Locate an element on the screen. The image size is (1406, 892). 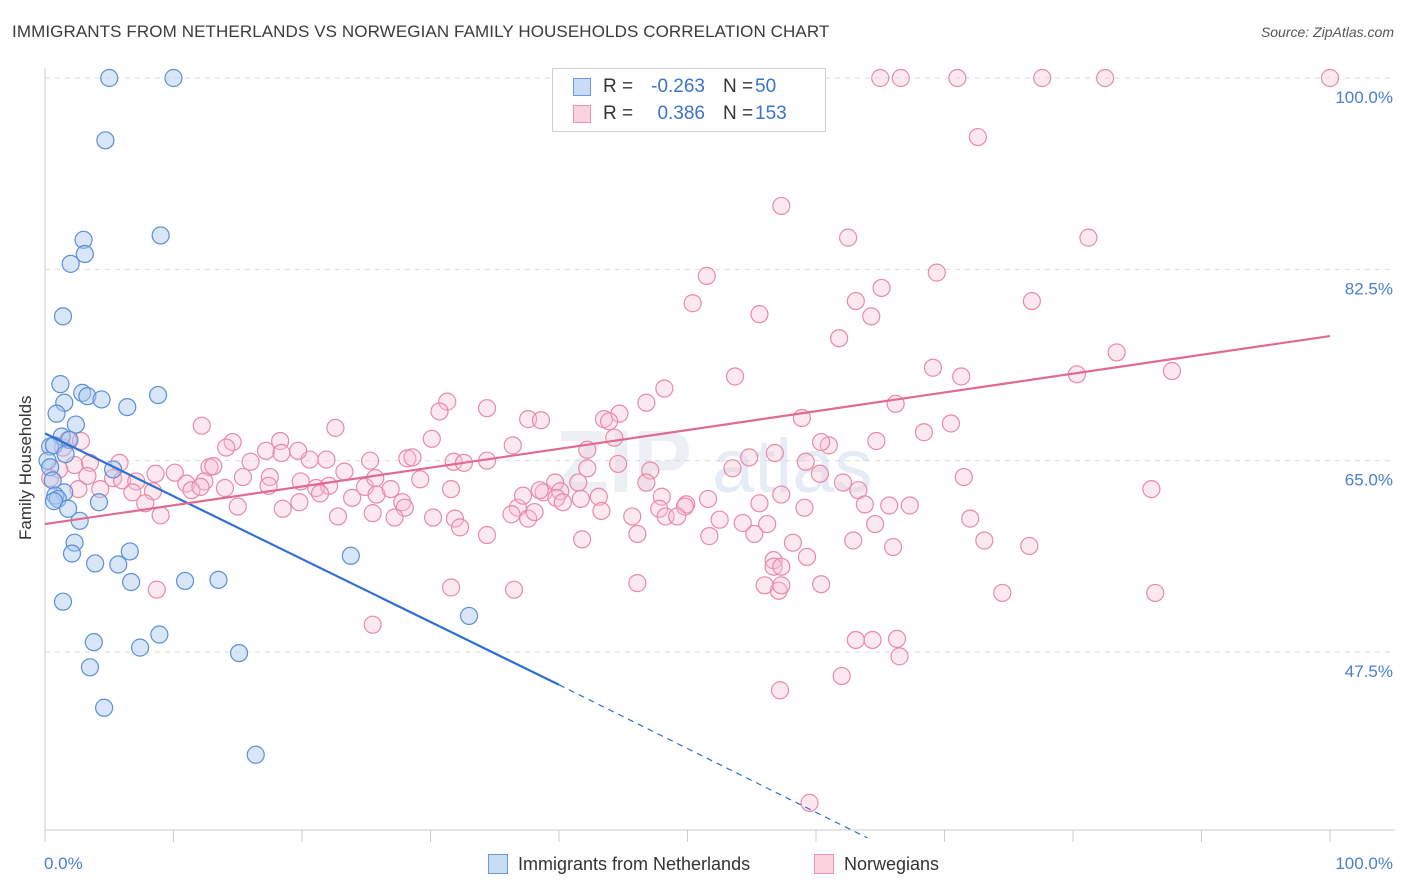
bottom-legend-netherlands: Immigrants from Netherlands is located at coordinates (619, 864).